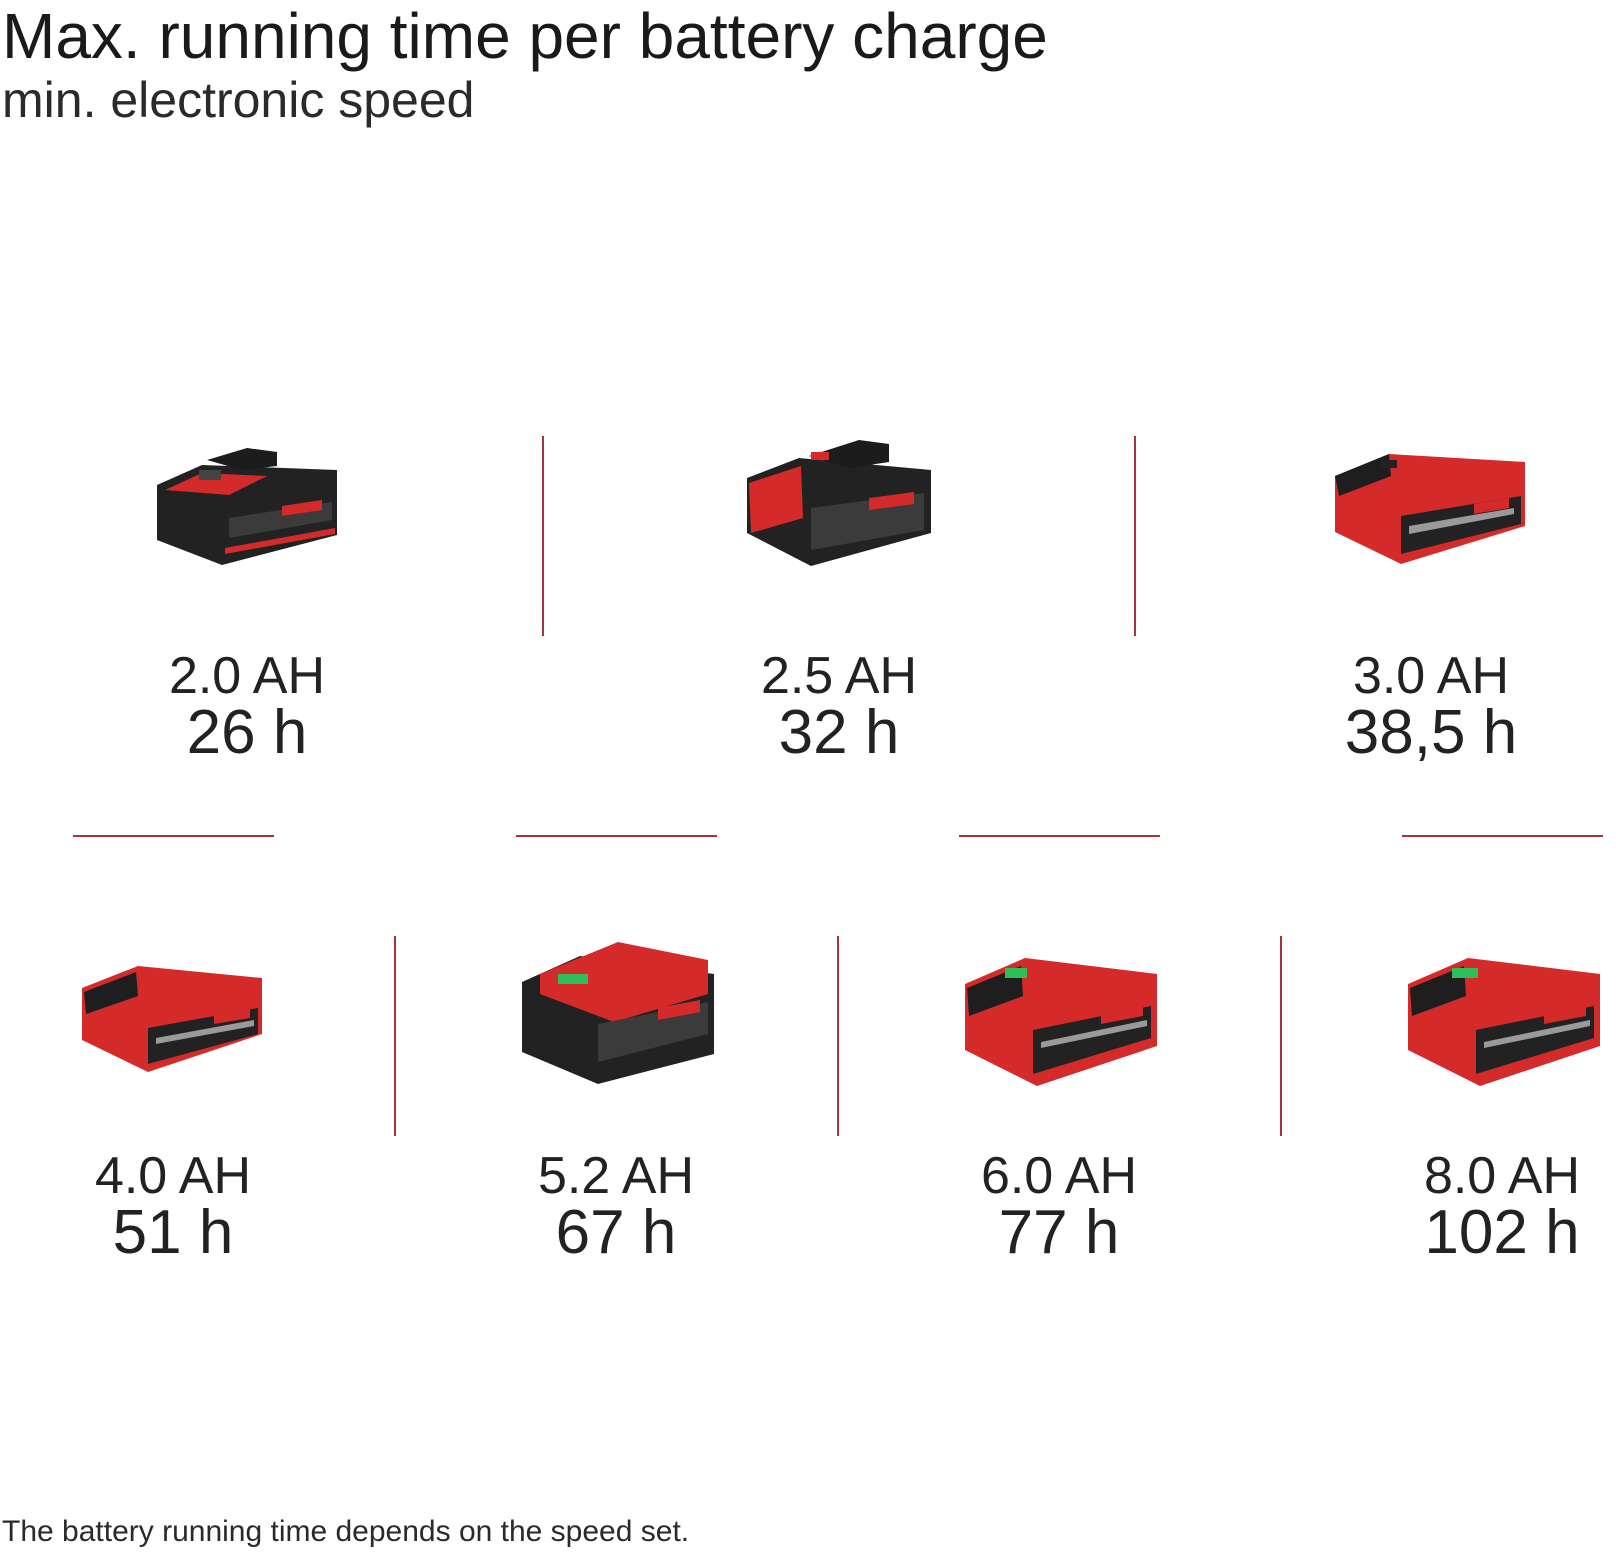 This screenshot has height=1552, width=1616. What do you see at coordinates (1431, 676) in the screenshot?
I see `battery-capacity-label: 3.0 AH` at bounding box center [1431, 676].